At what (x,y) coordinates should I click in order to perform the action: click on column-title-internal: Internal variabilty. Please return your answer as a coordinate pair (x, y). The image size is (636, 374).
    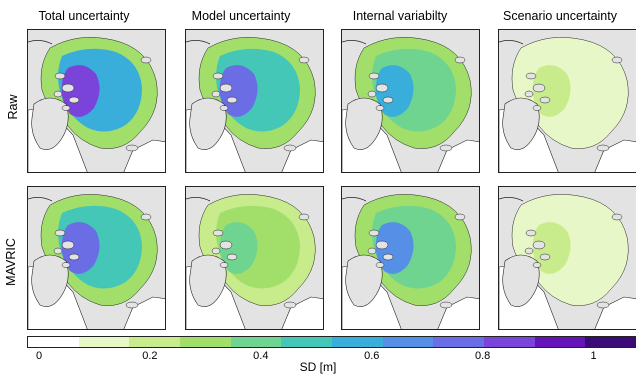
    Looking at the image, I should click on (400, 16).